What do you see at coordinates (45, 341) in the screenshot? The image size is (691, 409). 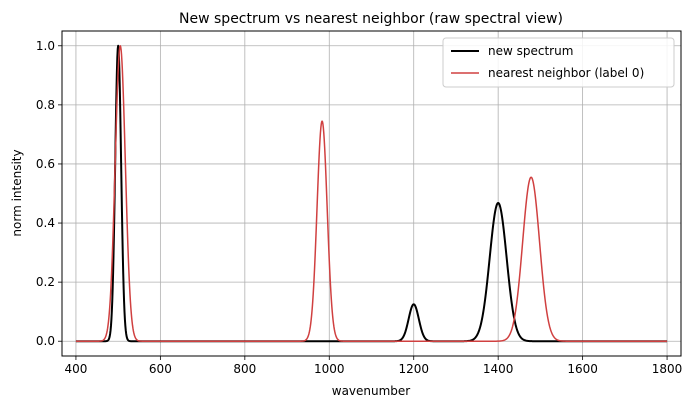 I see `y-tick-label: 0.0` at bounding box center [45, 341].